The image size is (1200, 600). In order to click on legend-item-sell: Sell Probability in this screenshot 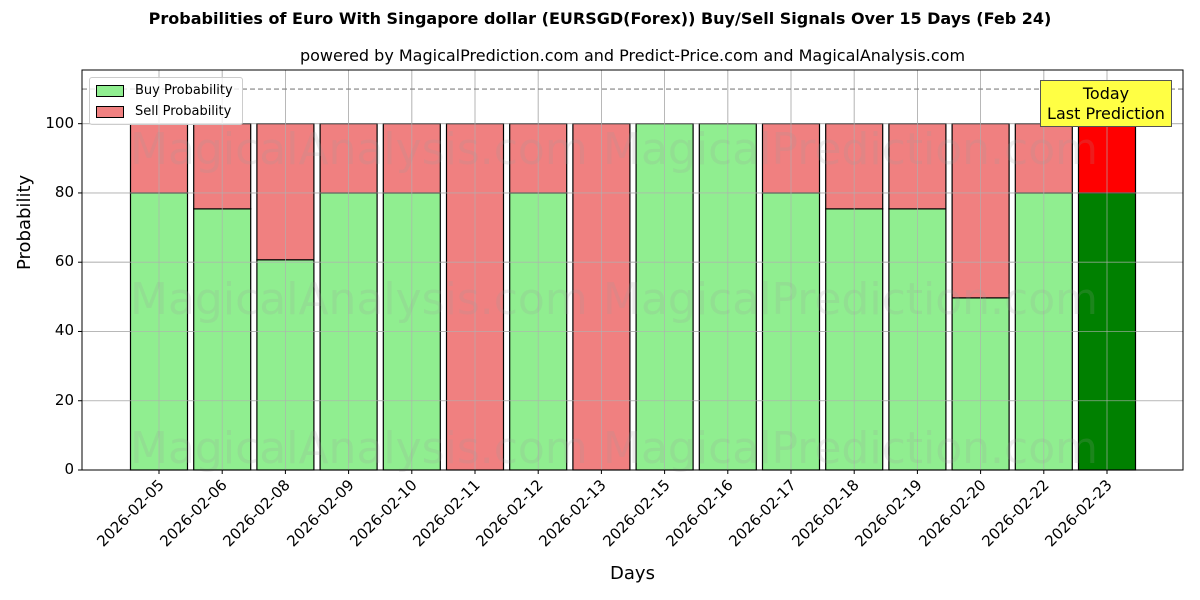, I will do `click(163, 111)`.